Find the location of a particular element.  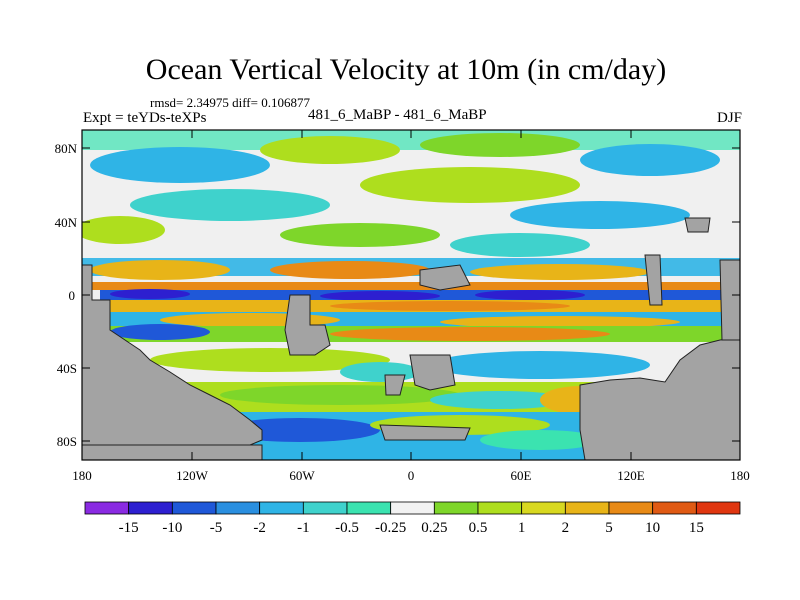

colorbar-label: 15 is located at coordinates (696, 528).